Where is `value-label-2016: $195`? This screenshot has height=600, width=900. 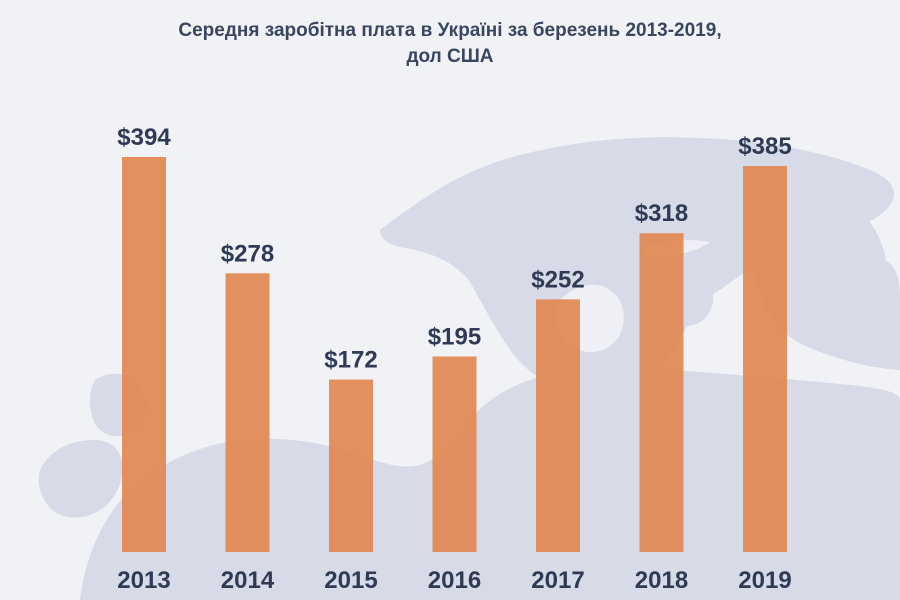 value-label-2016: $195 is located at coordinates (454, 337).